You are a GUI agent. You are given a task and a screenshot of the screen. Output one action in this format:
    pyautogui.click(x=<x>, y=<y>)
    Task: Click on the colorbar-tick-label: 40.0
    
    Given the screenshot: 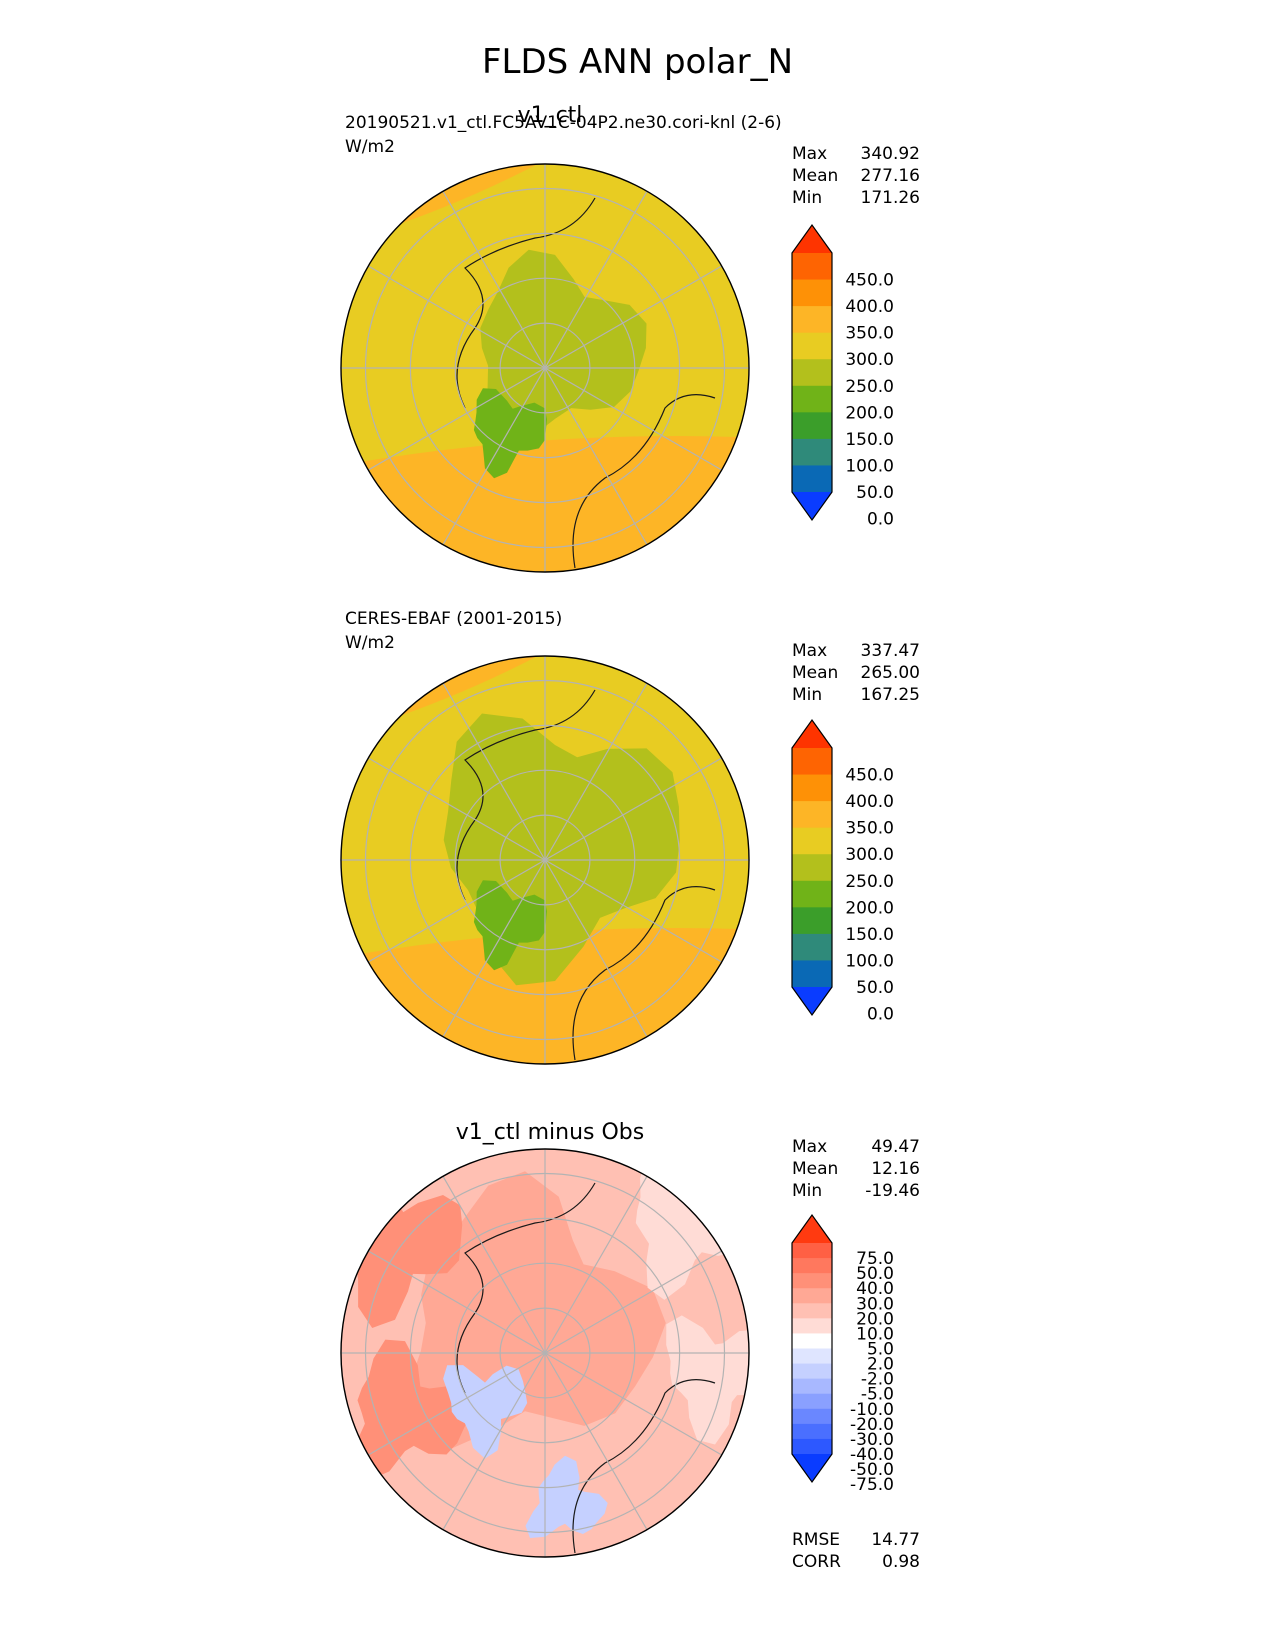 What is the action you would take?
    pyautogui.click(x=875, y=1289)
    